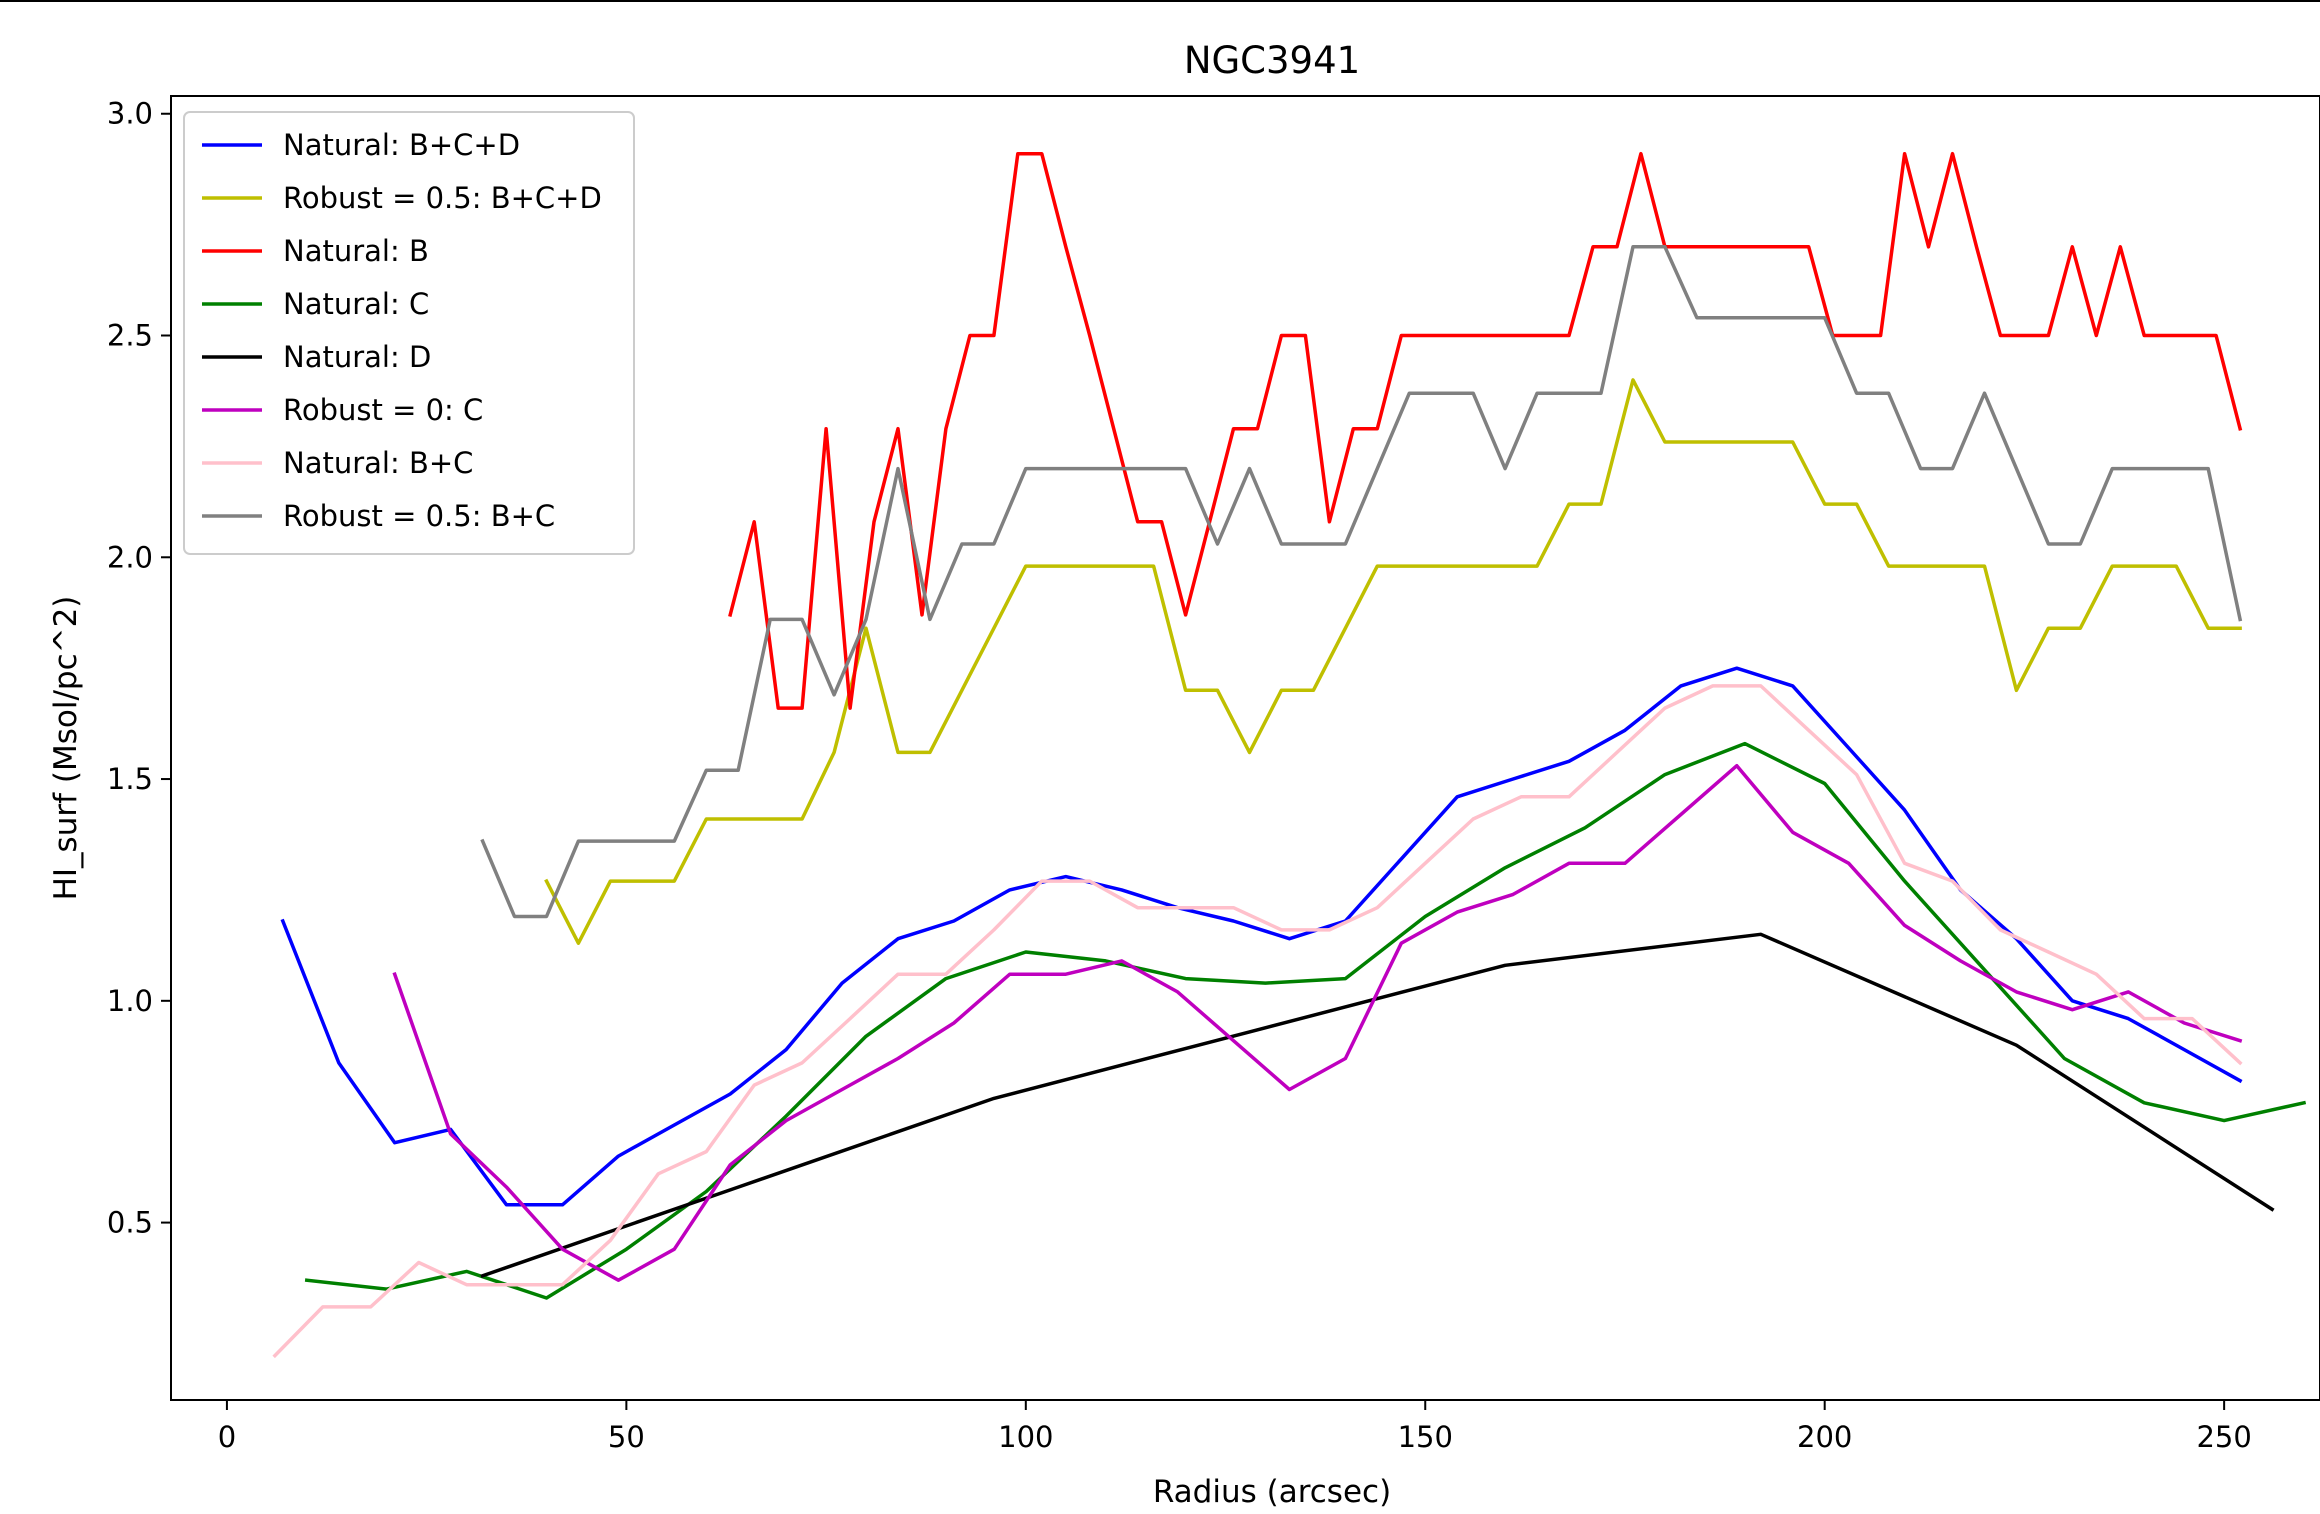 This screenshot has width=2320, height=1514. Describe the element at coordinates (1272, 1492) in the screenshot. I see `x-axis-label: Radius (arcsec)` at that location.